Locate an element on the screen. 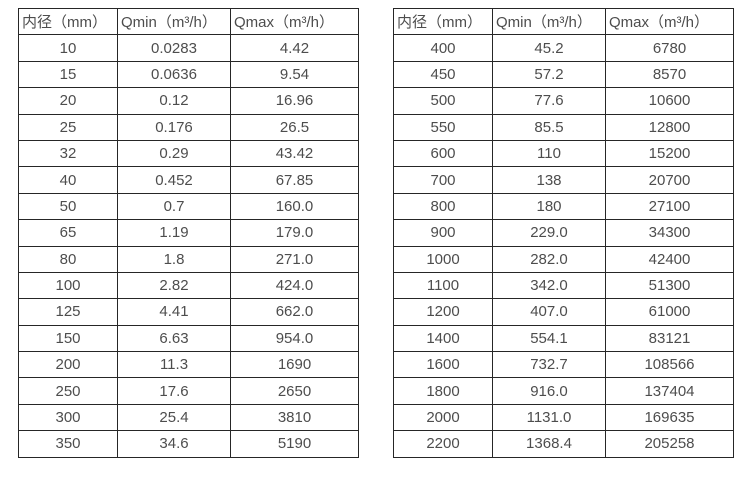 The image size is (750, 483). table-cell: 916.0 is located at coordinates (549, 391).